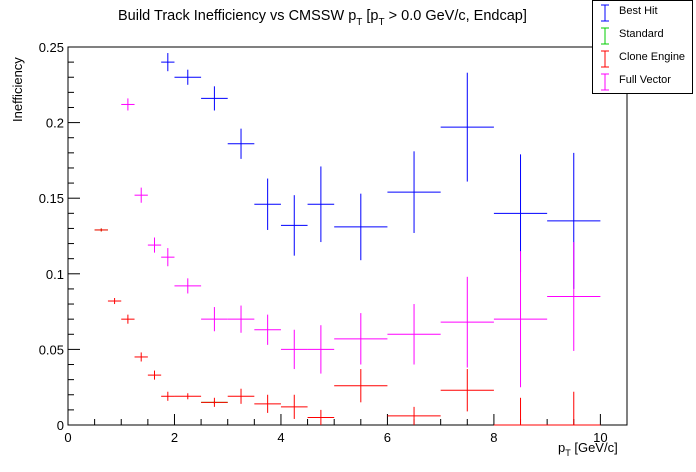  I want to click on legend-item-clone-engine: Clone Engine, so click(642, 59).